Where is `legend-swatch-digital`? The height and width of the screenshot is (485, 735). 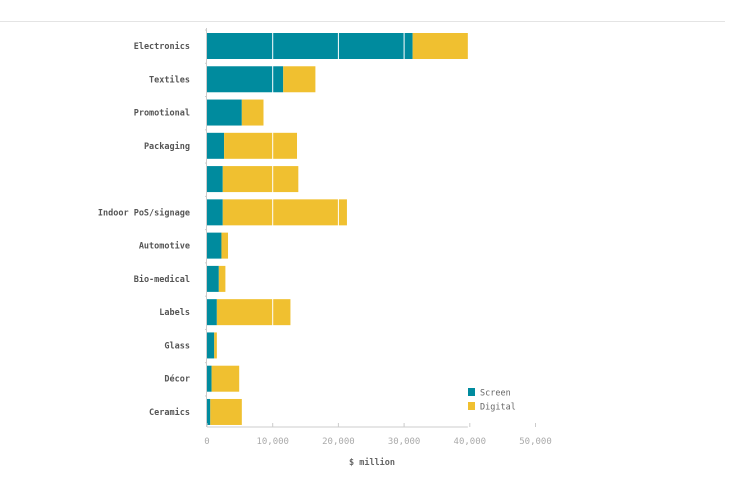 legend-swatch-digital is located at coordinates (471, 406).